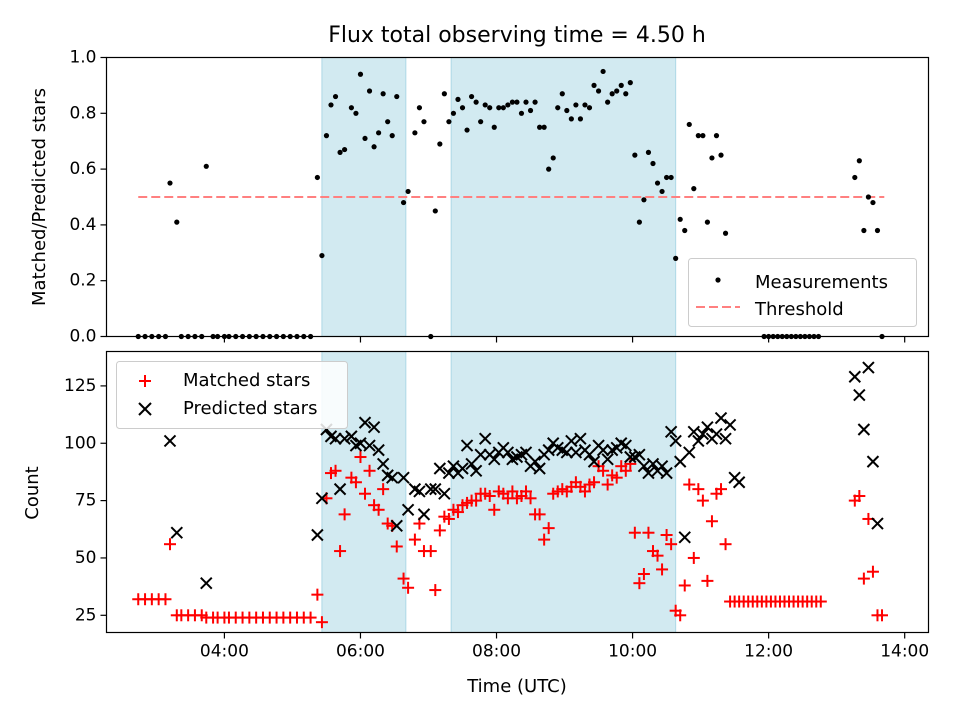 This screenshot has width=960, height=720. What do you see at coordinates (82, 337) in the screenshot?
I see `ratio-y-tick-label: 0.0` at bounding box center [82, 337].